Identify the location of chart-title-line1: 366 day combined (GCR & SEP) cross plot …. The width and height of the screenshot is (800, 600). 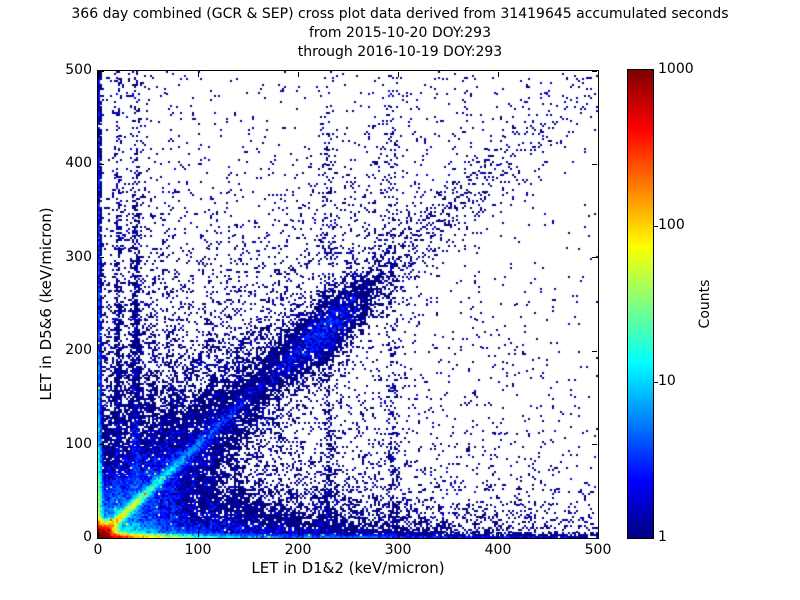
(400, 14).